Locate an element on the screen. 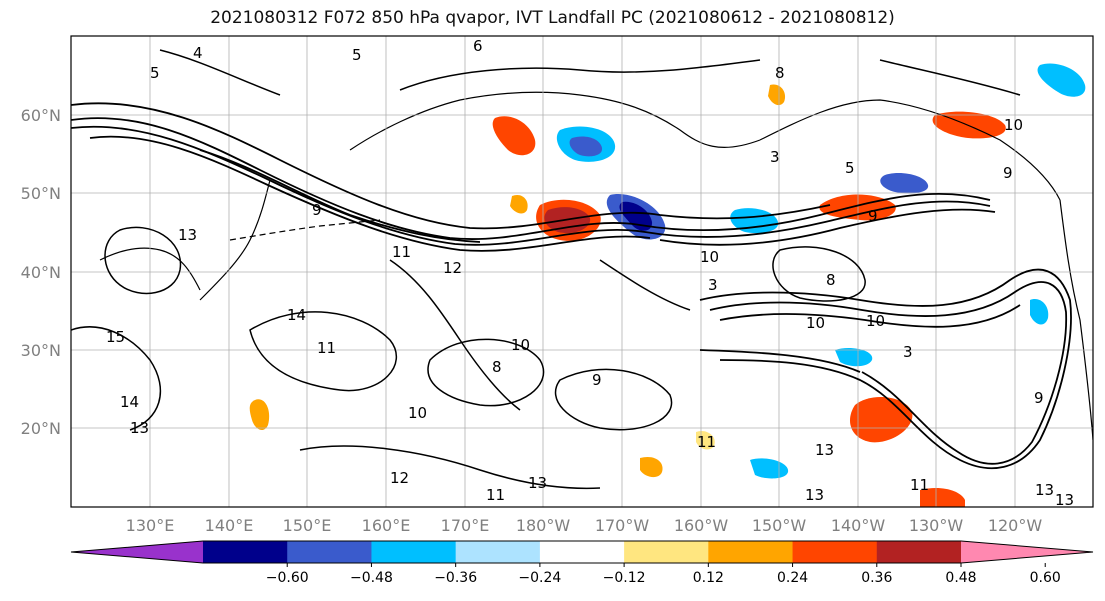  contour-label: 12 is located at coordinates (399, 478).